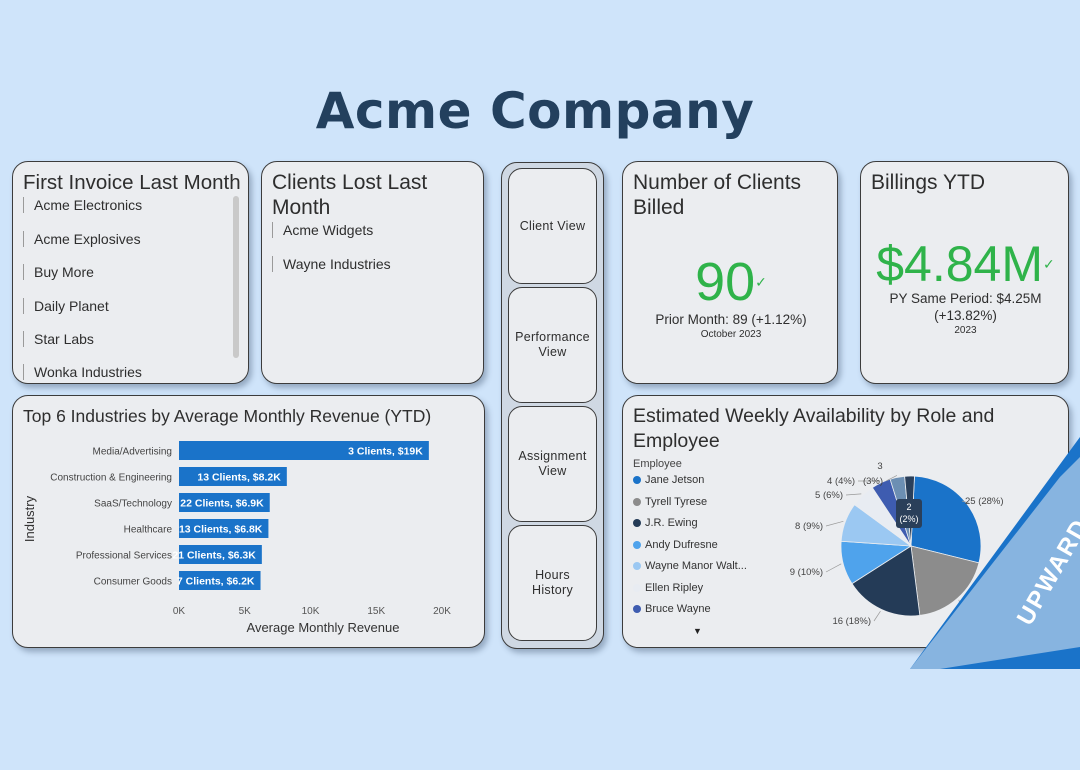 This screenshot has width=1080, height=770. Describe the element at coordinates (29, 518) in the screenshot. I see `y-axis-label: Industry` at that location.